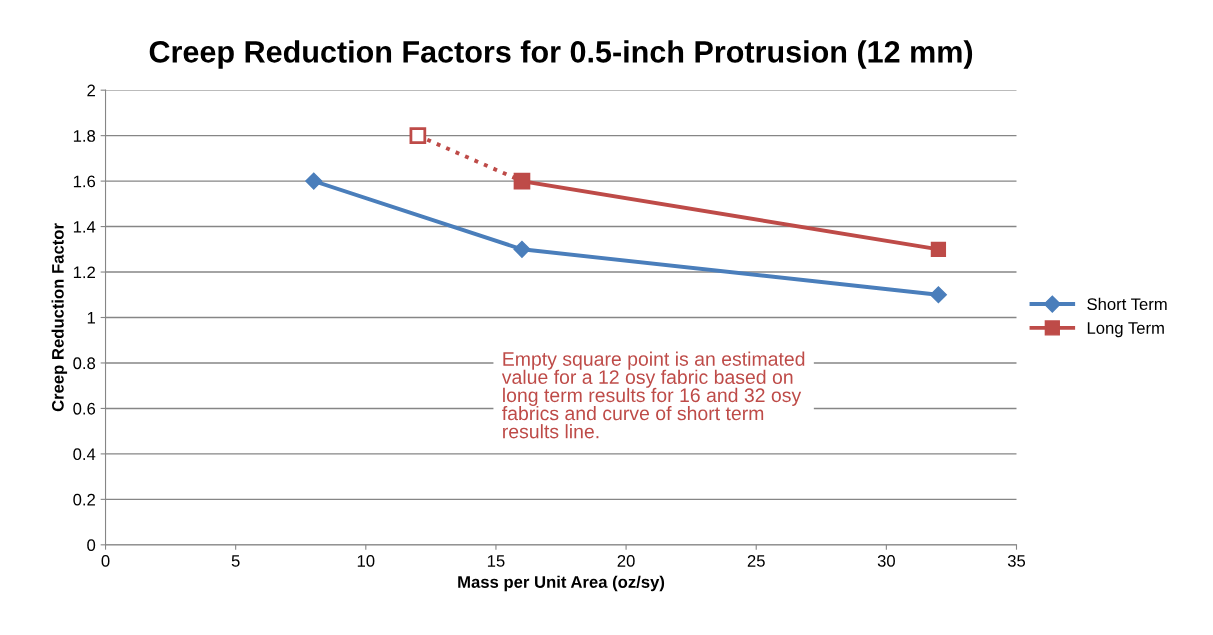 The image size is (1213, 635). Describe the element at coordinates (105, 560) in the screenshot. I see `x-tick-label: 0` at that location.